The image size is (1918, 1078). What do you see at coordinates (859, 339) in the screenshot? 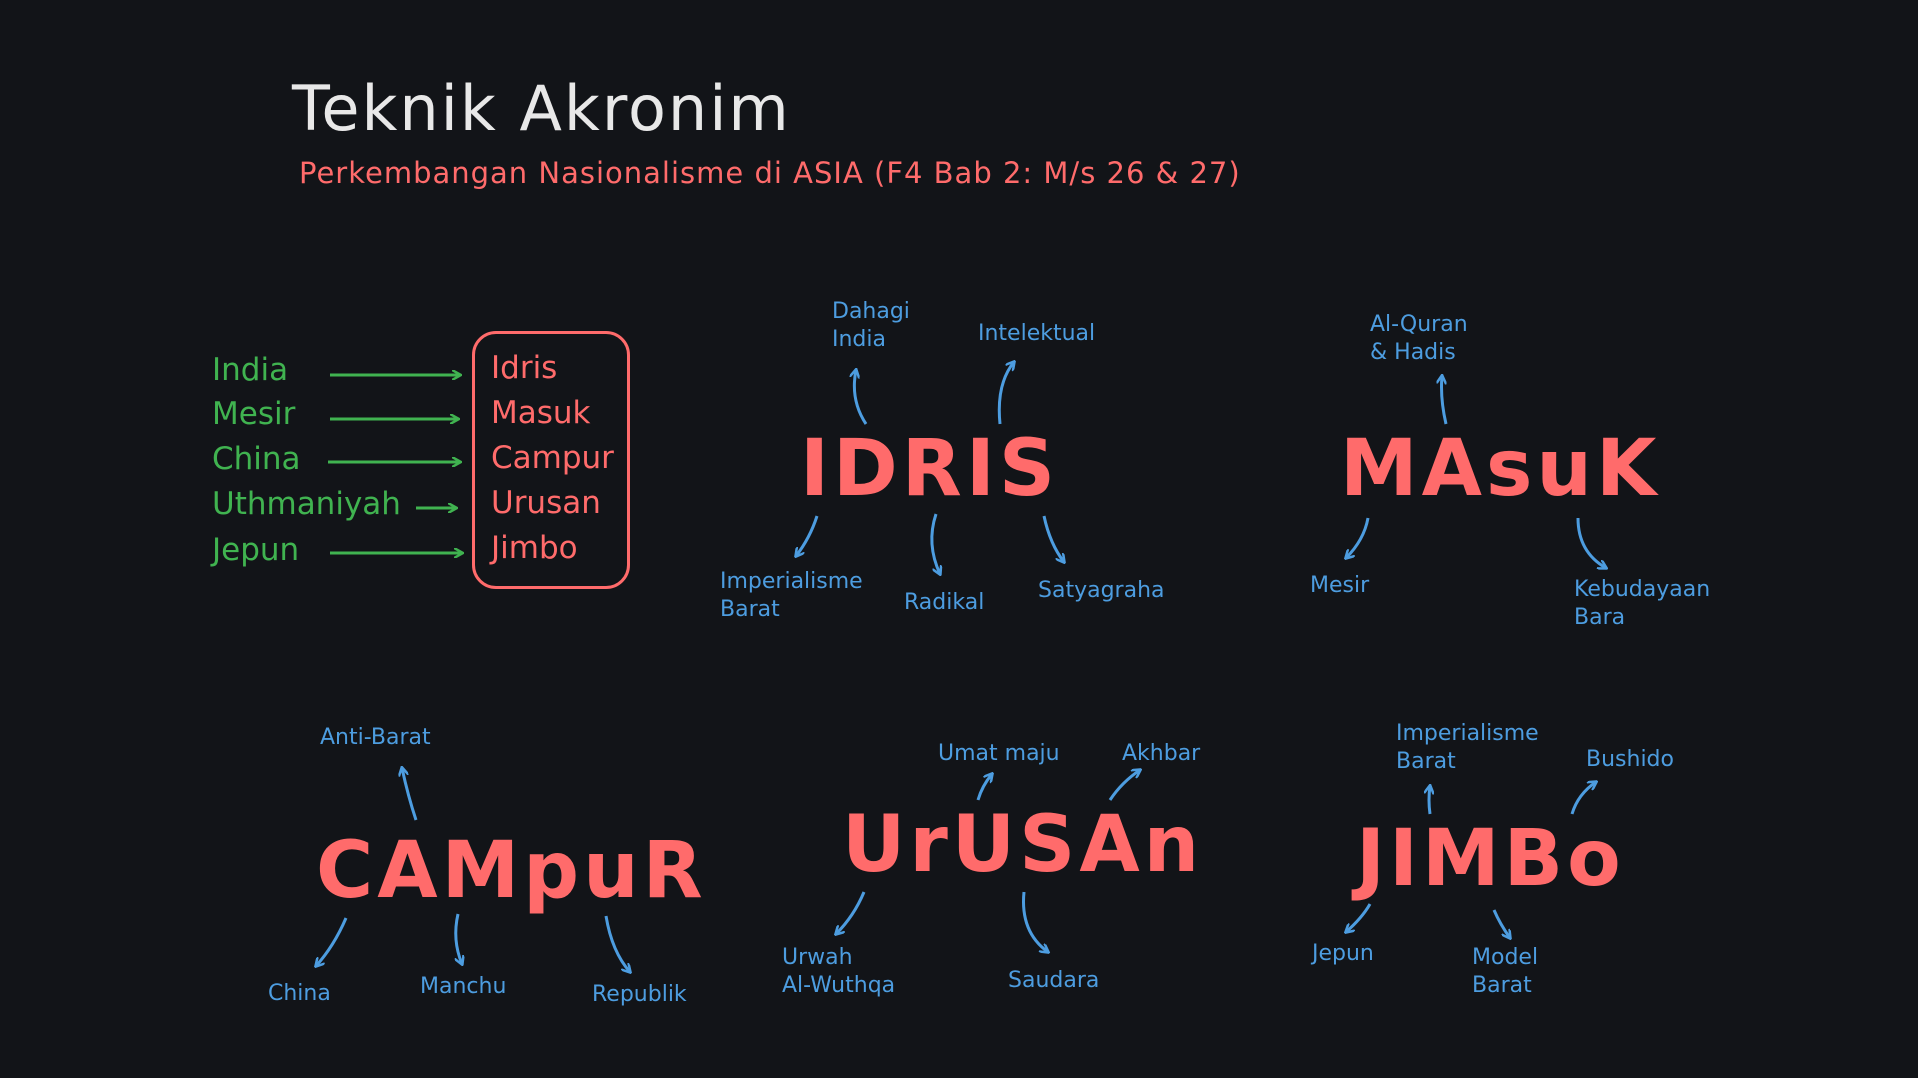
I see `label-dahagi-line2: India` at bounding box center [859, 339].